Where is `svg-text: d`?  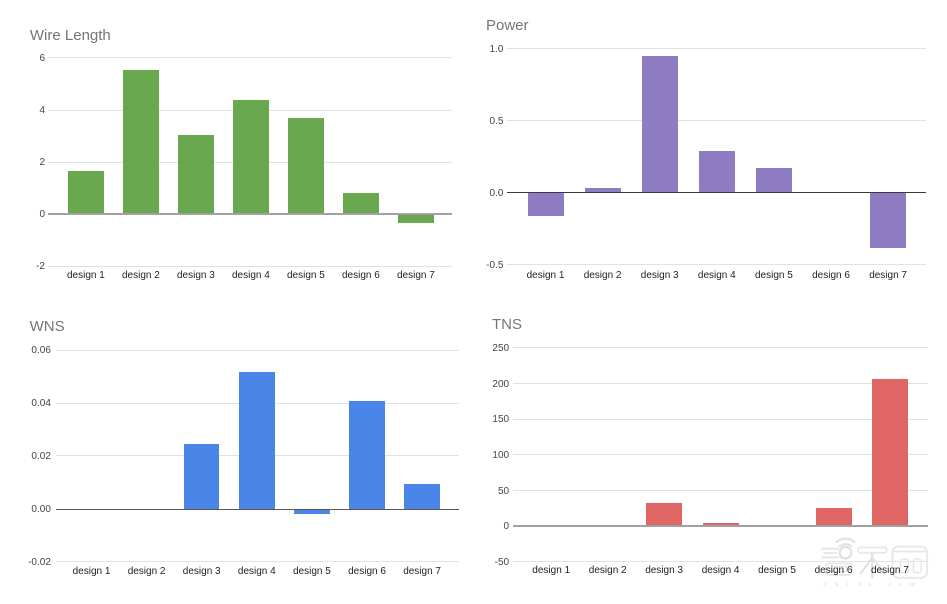
svg-text: d is located at coordinates (860, 584).